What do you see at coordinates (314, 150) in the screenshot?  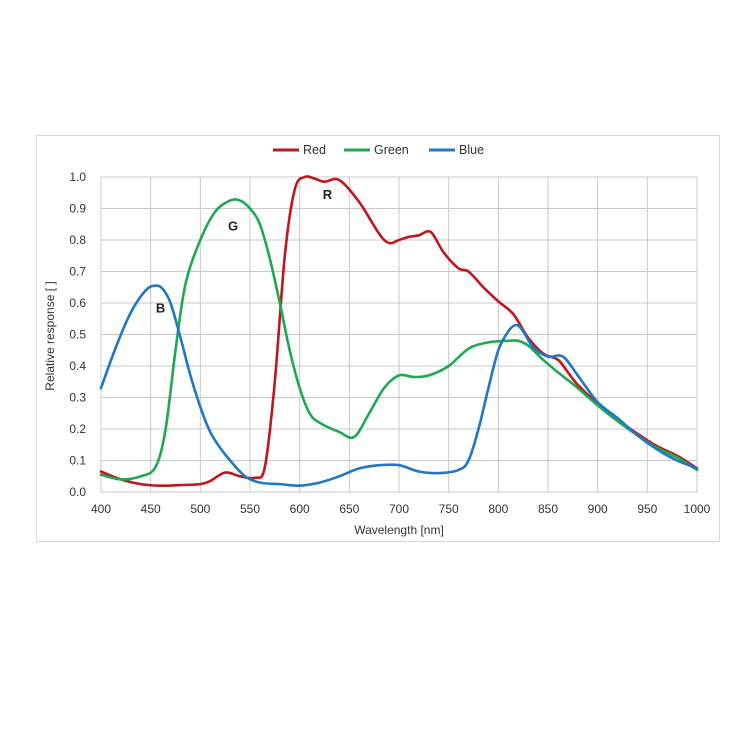 I see `legend-label: Red` at bounding box center [314, 150].